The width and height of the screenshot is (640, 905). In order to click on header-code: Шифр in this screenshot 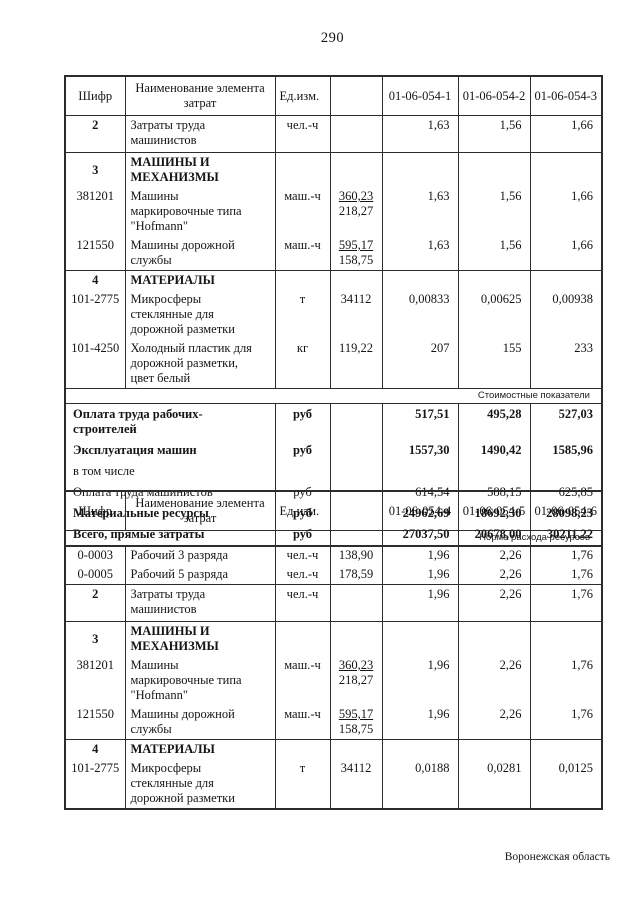, I will do `click(95, 96)`.